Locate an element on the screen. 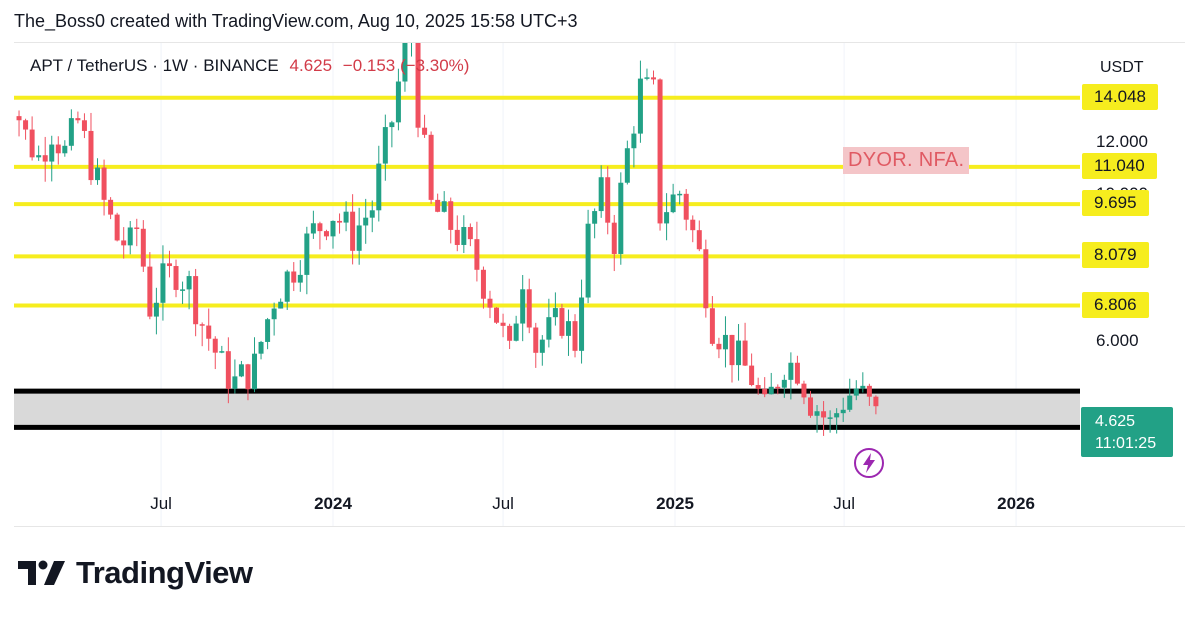 The height and width of the screenshot is (619, 1199). tradingview-logo: TradingView is located at coordinates (135, 573).